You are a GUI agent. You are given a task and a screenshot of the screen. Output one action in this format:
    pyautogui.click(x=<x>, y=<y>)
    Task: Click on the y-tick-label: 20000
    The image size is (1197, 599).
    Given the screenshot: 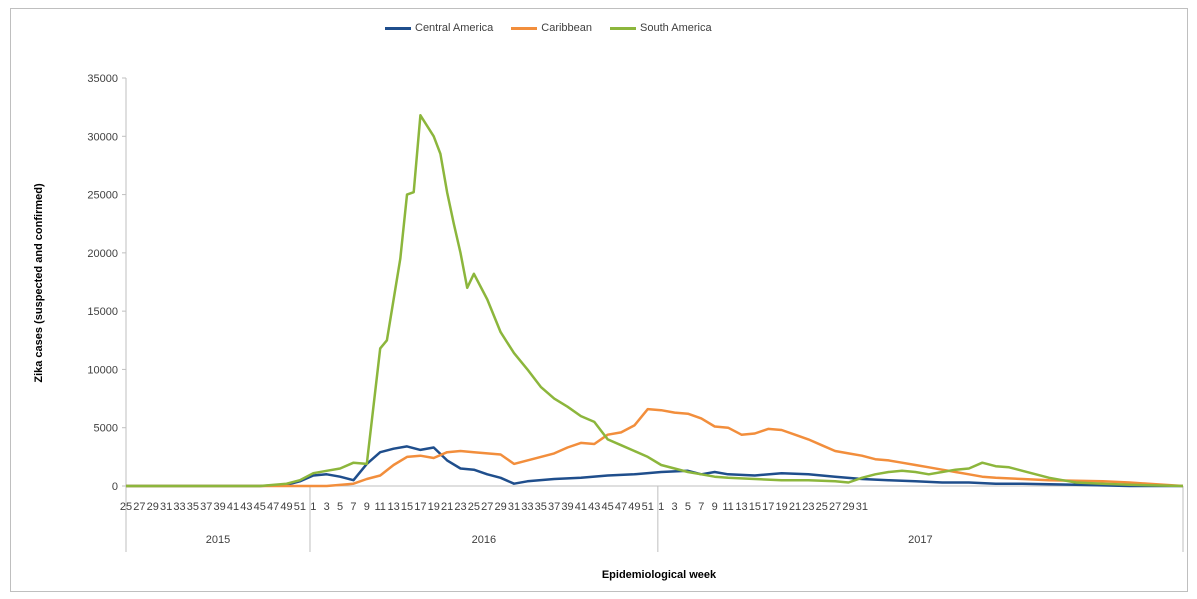 What is the action you would take?
    pyautogui.click(x=102, y=254)
    